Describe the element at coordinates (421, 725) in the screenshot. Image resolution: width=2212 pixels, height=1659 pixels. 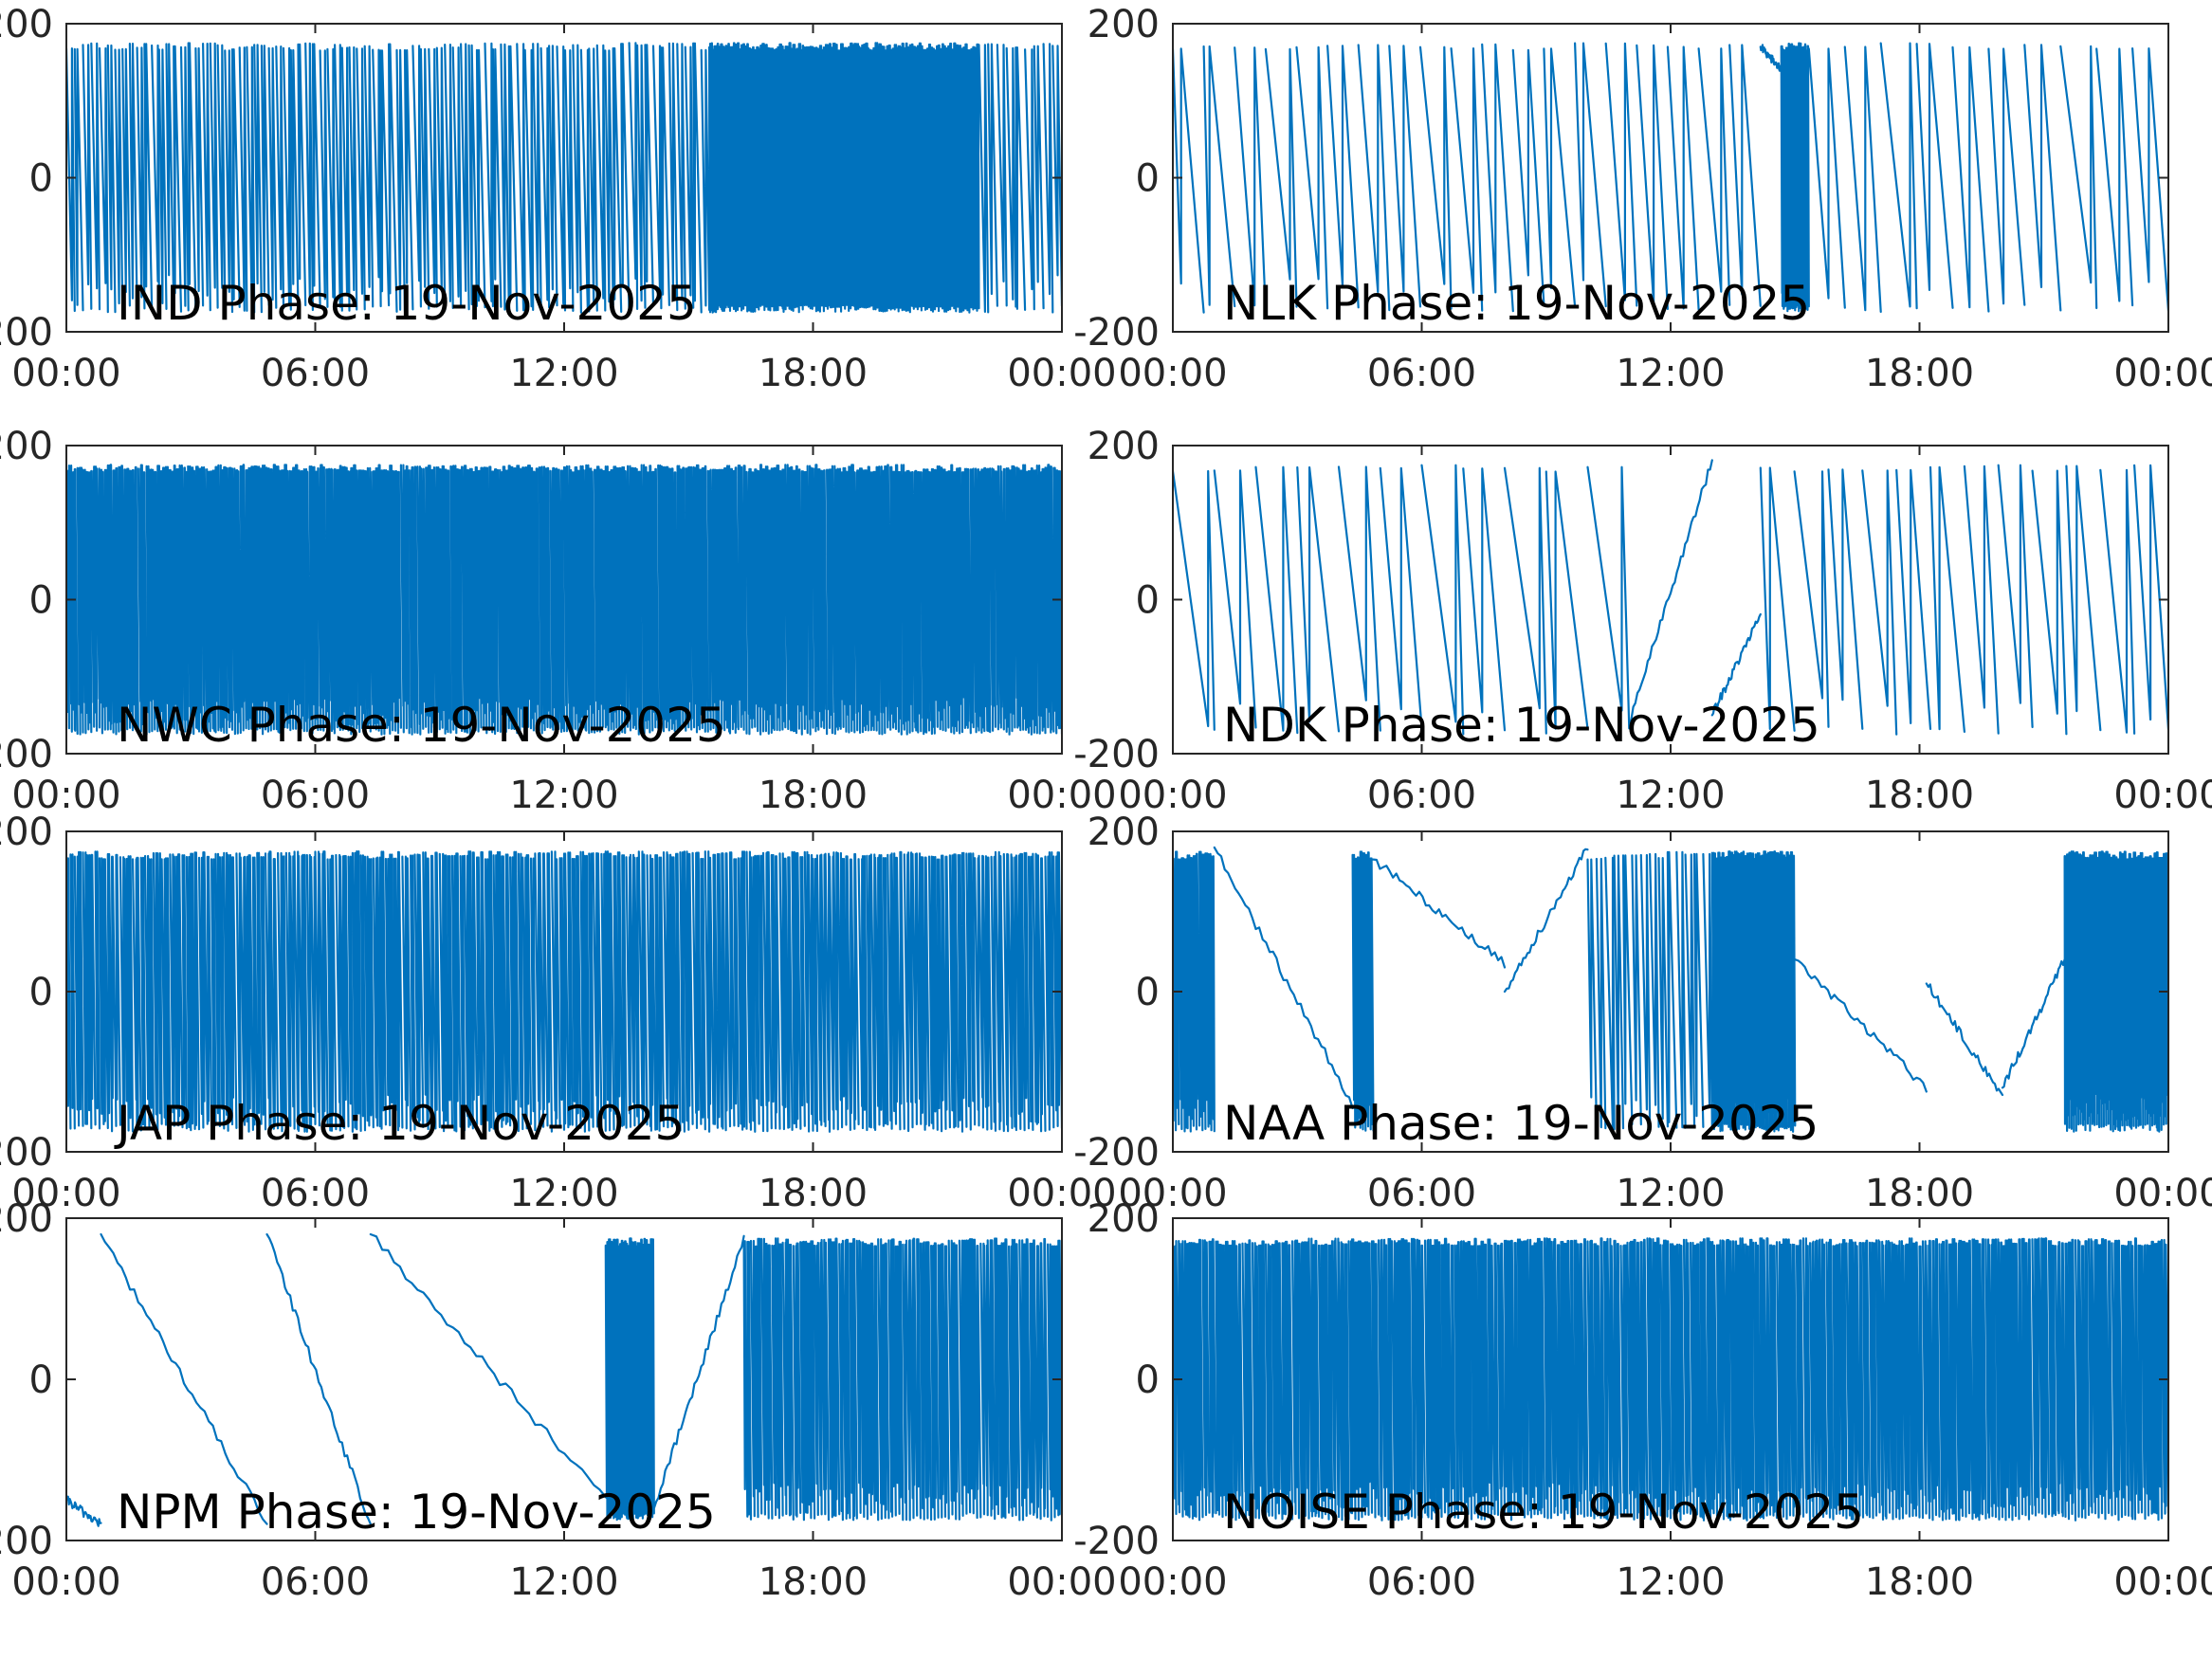
I see `panel-title: NWC Phase: 19-Nov-2025` at that location.